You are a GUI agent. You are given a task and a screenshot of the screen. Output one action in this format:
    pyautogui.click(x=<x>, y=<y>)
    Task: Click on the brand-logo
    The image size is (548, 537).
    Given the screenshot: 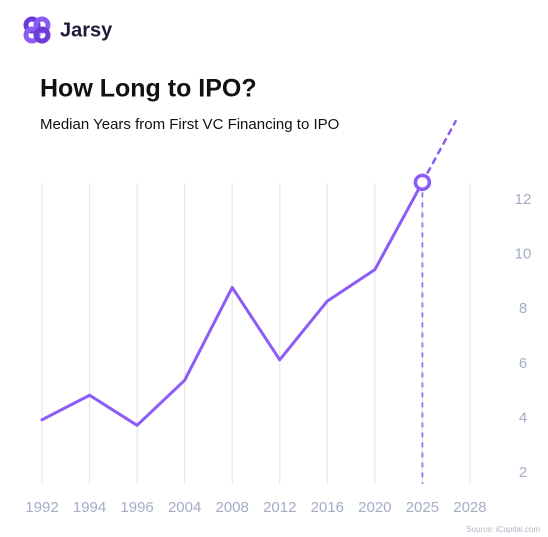 What is the action you would take?
    pyautogui.click(x=37, y=30)
    